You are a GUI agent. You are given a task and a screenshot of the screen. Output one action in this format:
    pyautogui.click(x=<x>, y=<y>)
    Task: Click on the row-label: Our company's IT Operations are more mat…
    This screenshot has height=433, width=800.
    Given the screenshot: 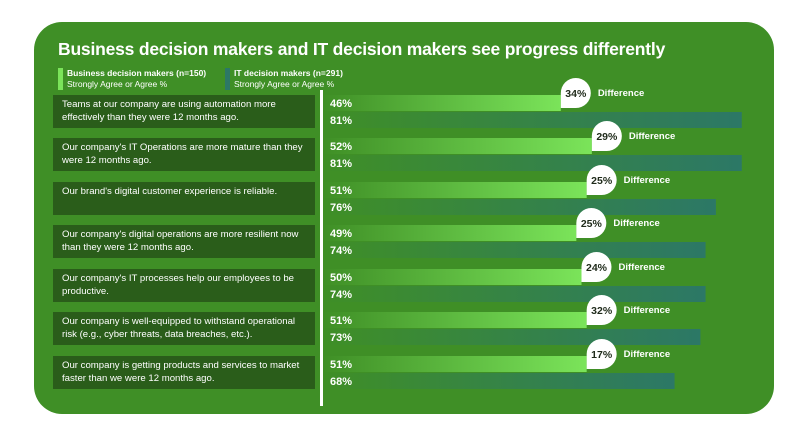 What is the action you would take?
    pyautogui.click(x=184, y=154)
    